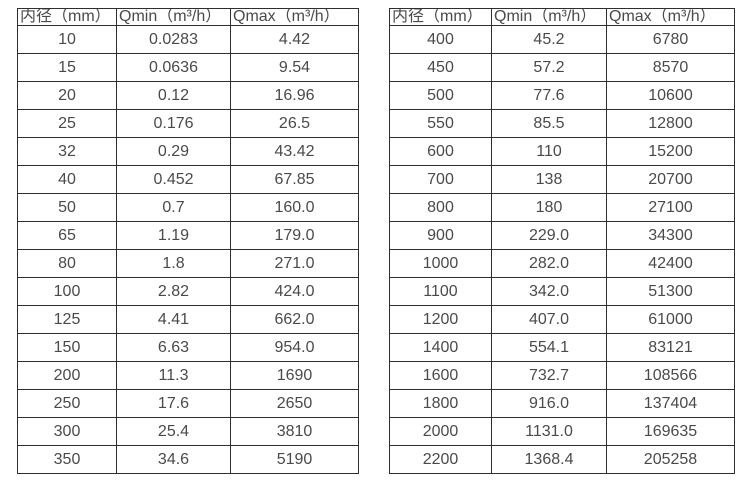 This screenshot has width=750, height=483. I want to click on qmax-cell: 4.42, so click(294, 39).